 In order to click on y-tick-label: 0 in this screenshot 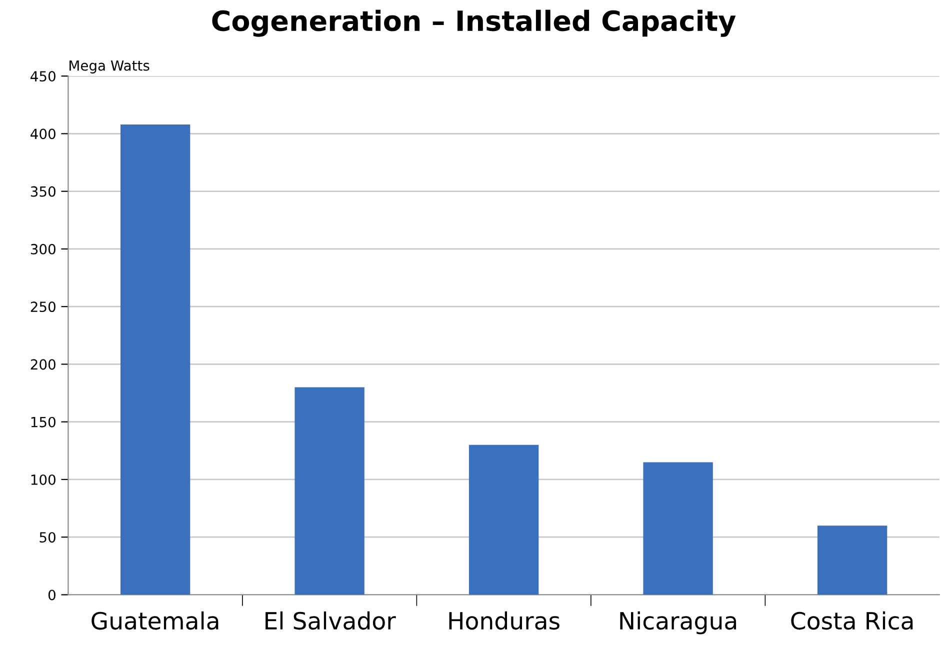, I will do `click(52, 595)`.